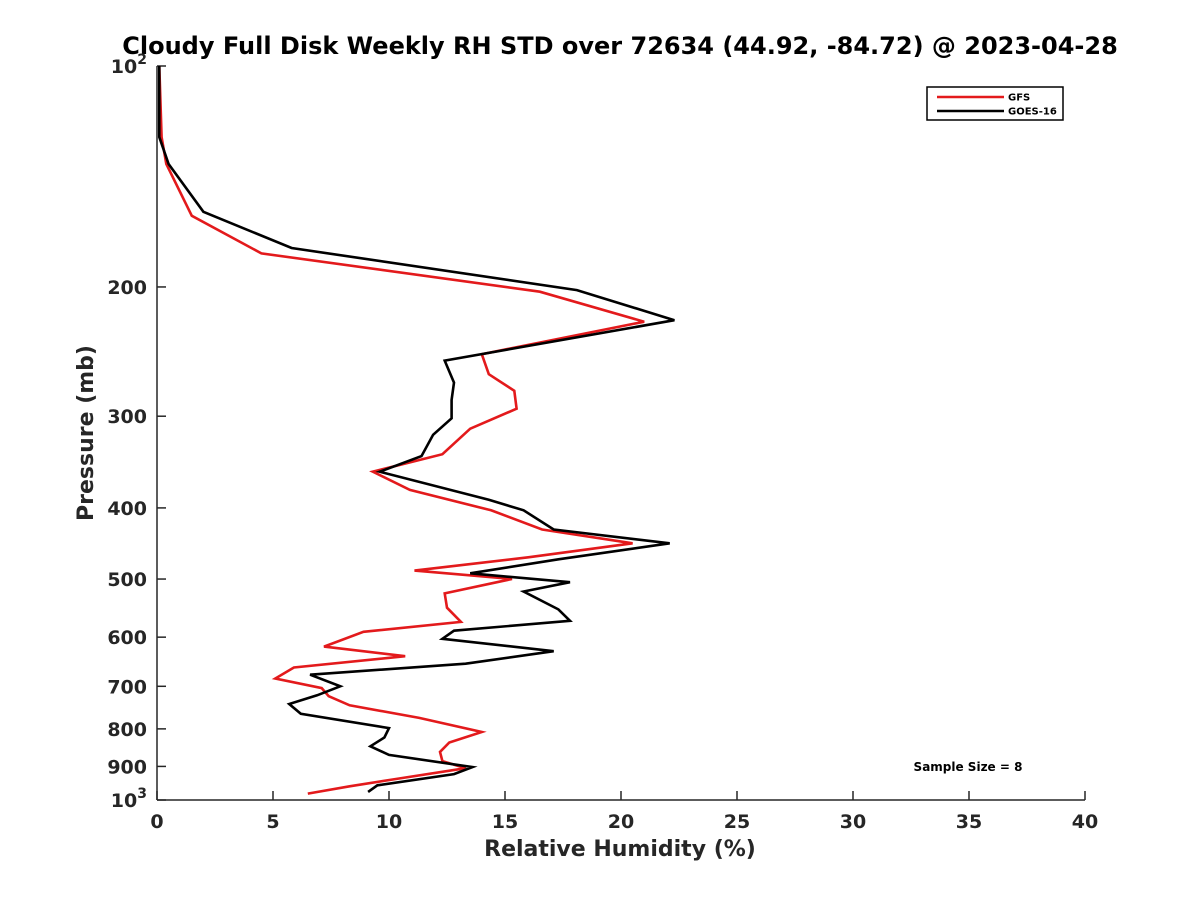 This screenshot has width=1200, height=904. What do you see at coordinates (737, 822) in the screenshot?
I see `x-tick-label: 25` at bounding box center [737, 822].